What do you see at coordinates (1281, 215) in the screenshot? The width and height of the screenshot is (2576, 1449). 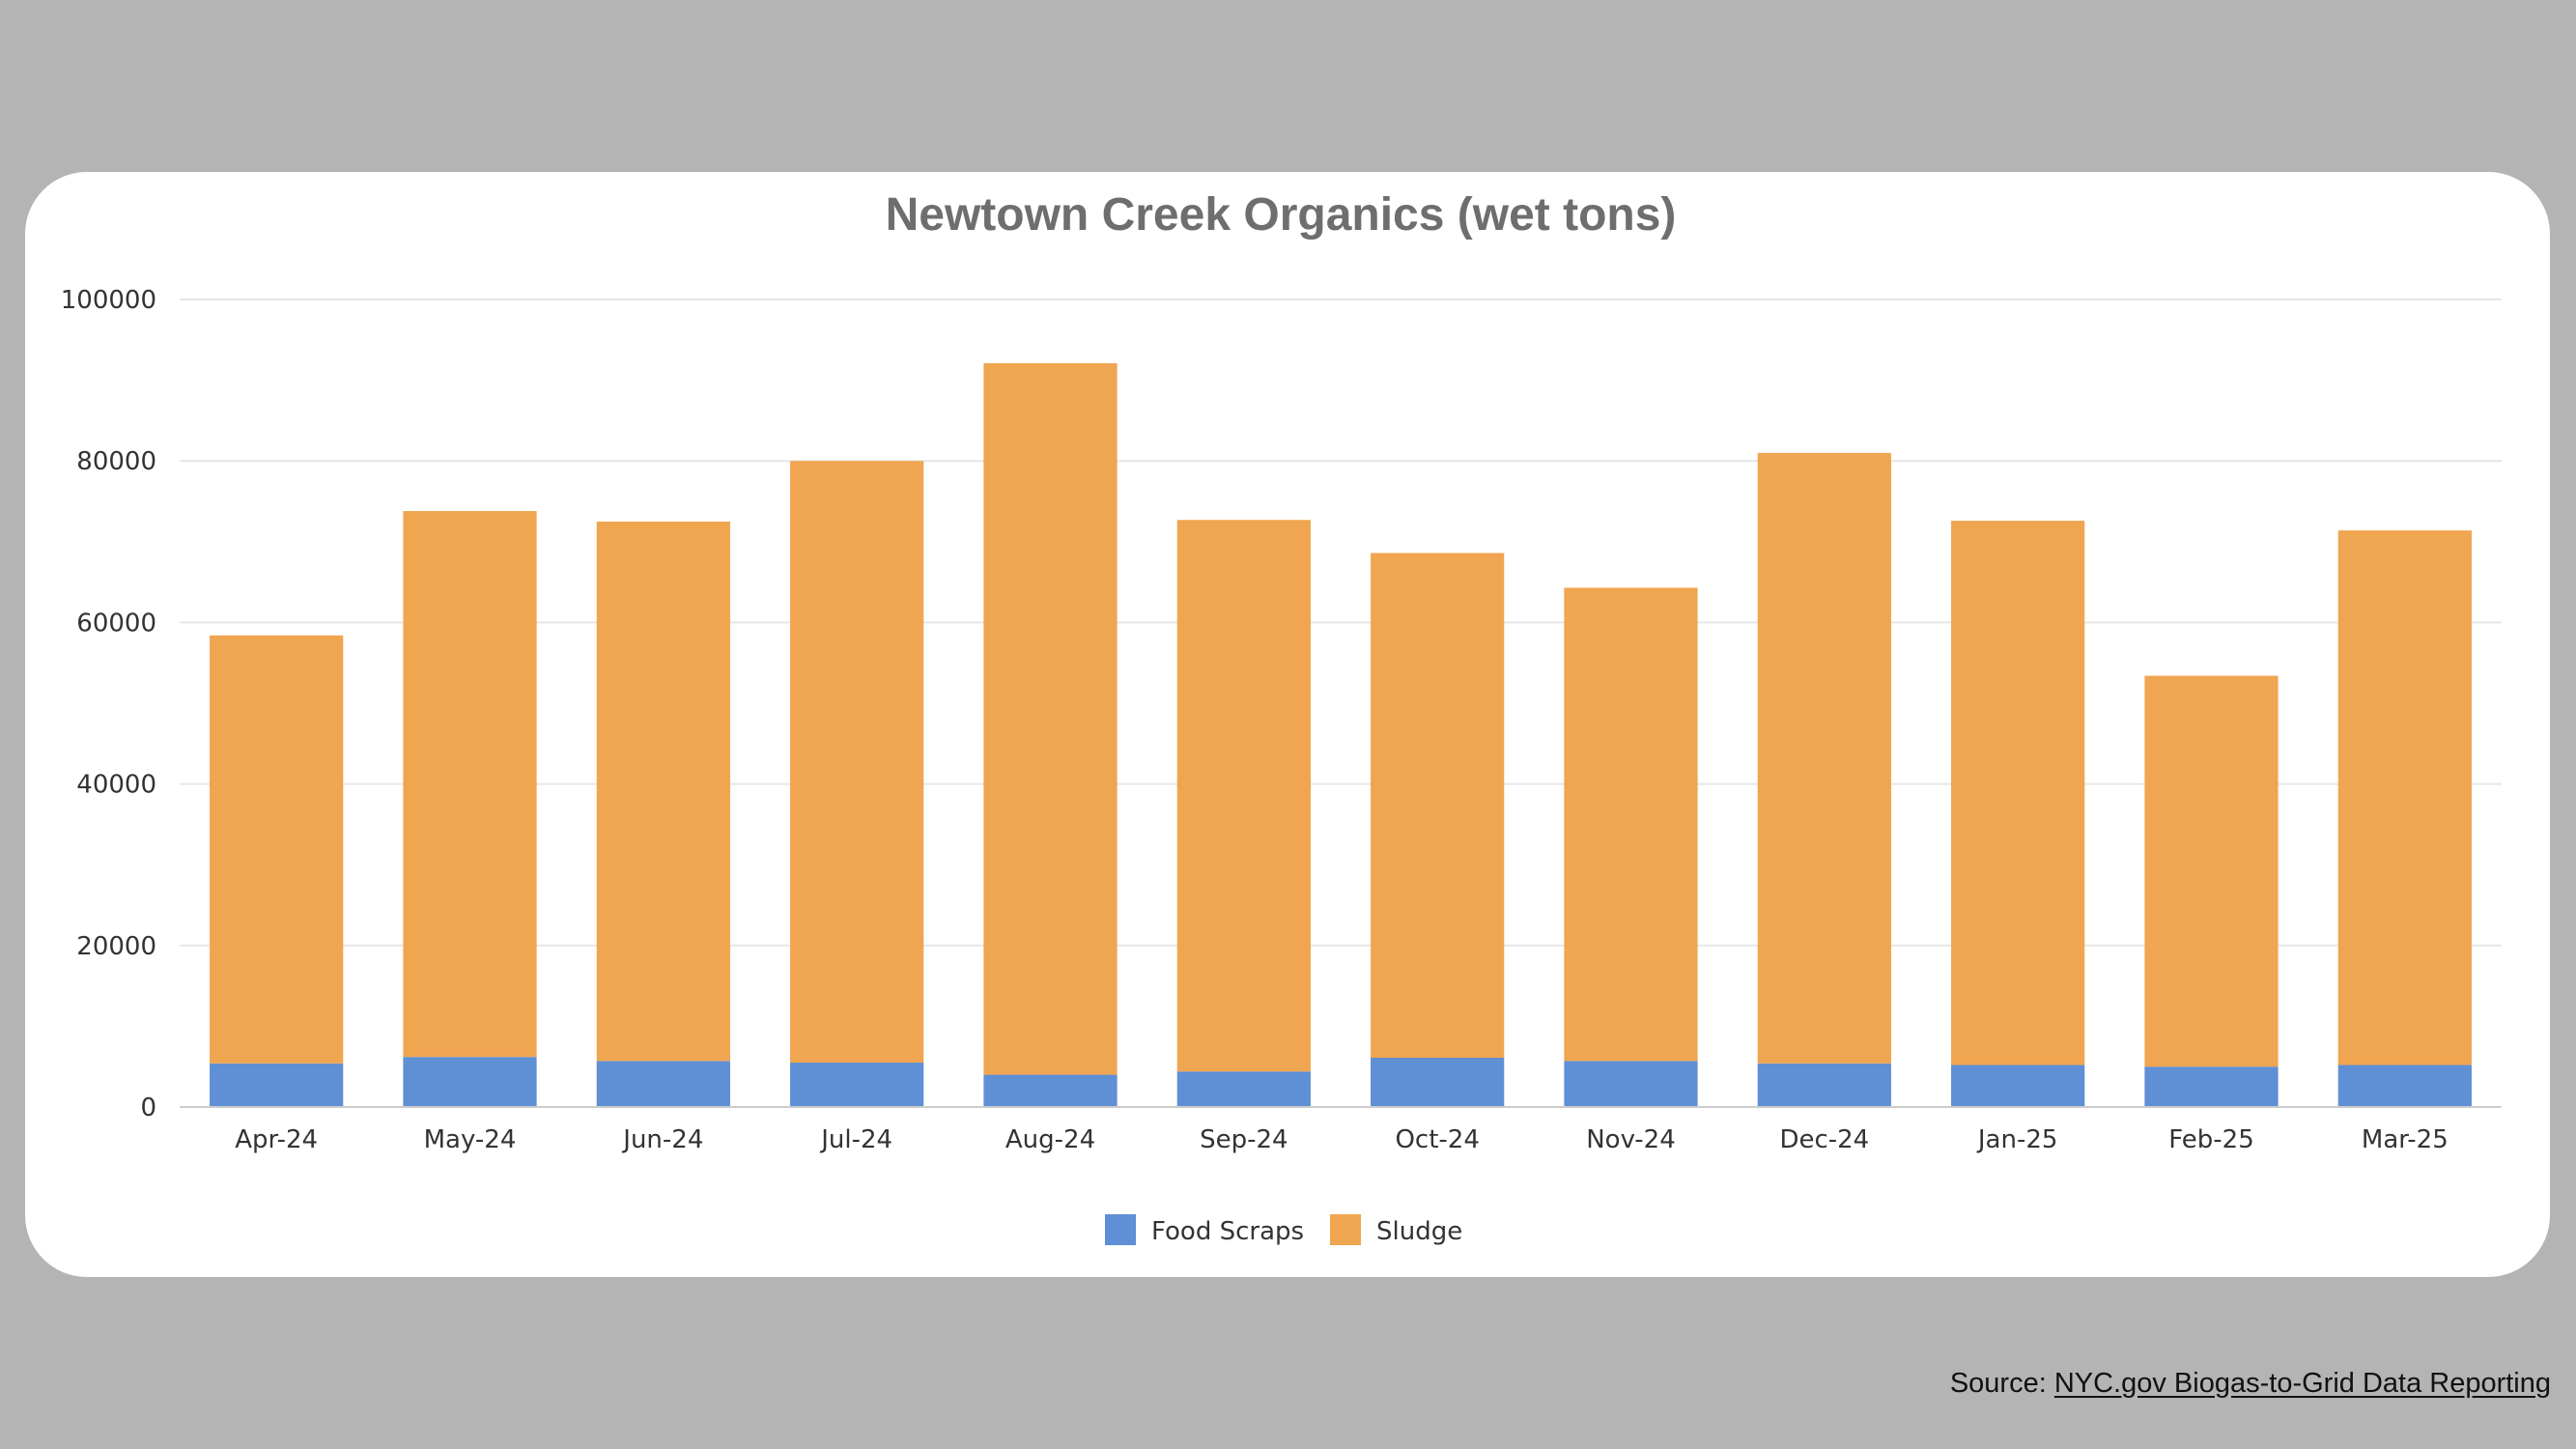 I see `chart-title: Newtown Creek Organics (wet tons)` at bounding box center [1281, 215].